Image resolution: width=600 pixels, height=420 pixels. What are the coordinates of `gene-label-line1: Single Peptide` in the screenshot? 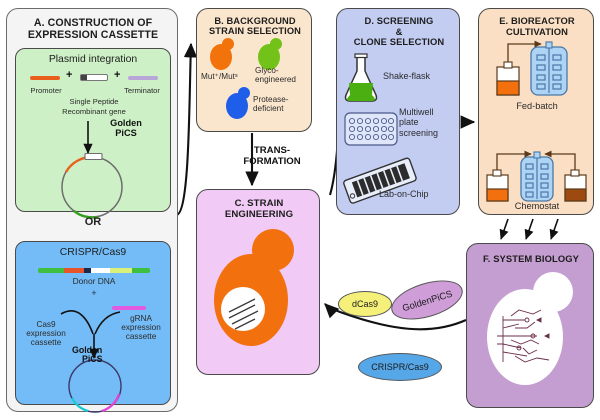 It's located at (94, 101).